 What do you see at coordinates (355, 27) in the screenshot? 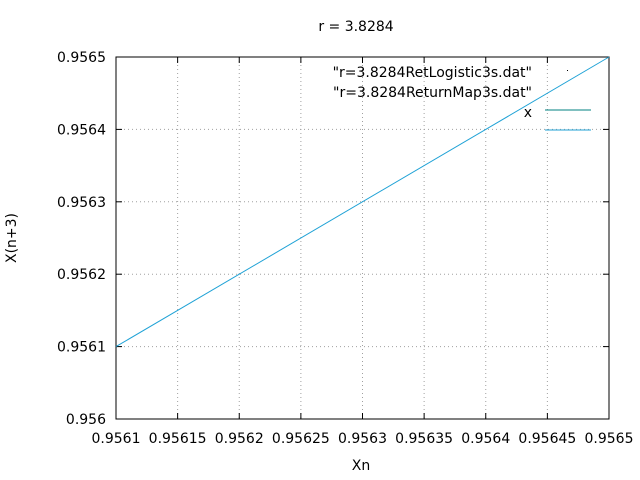
I see `chart-title: r = 3.8284` at bounding box center [355, 27].